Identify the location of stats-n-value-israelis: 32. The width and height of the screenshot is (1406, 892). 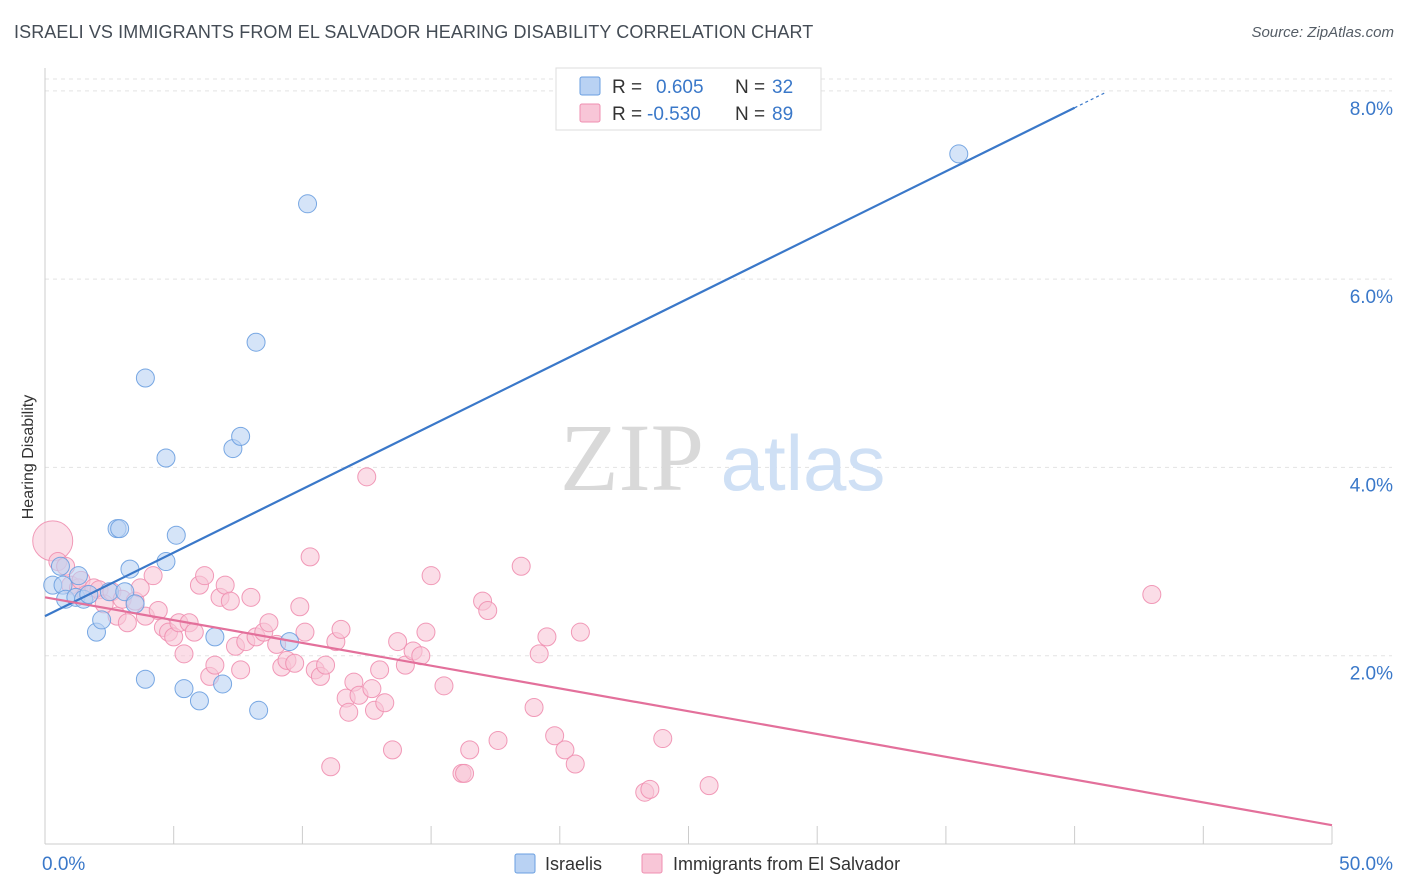
(782, 87).